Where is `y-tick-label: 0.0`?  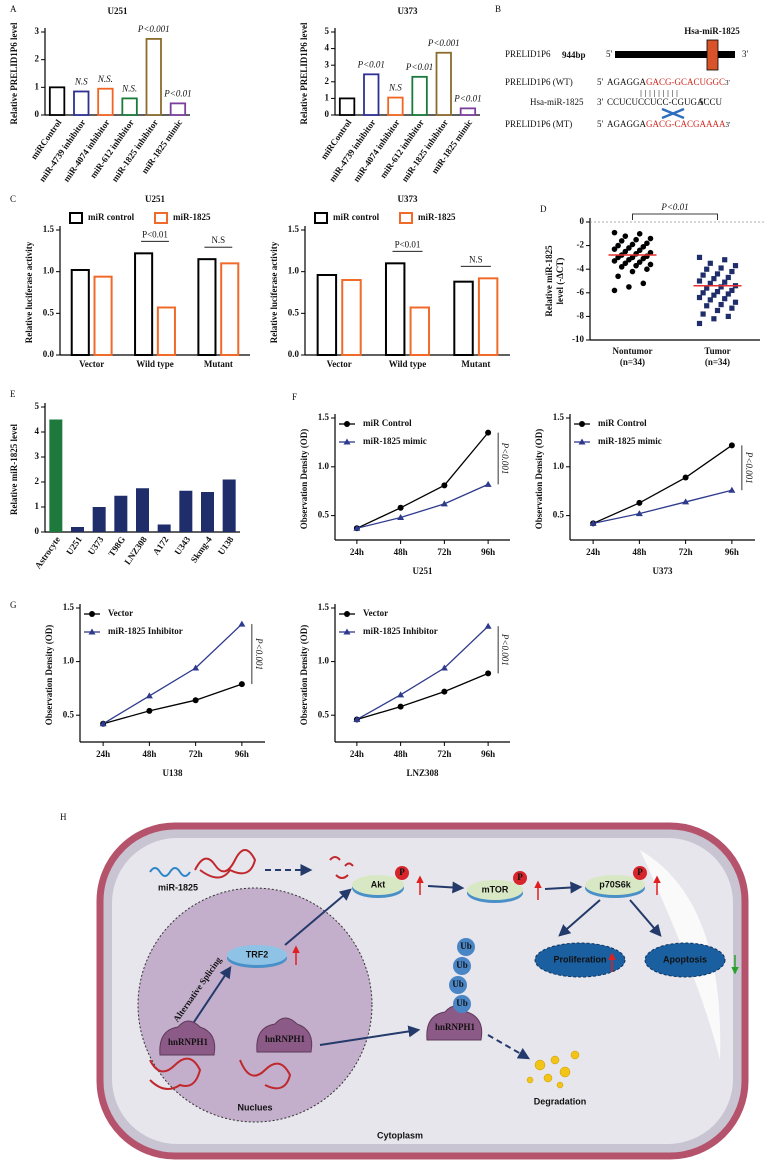
y-tick-label: 0.0 is located at coordinates (294, 354).